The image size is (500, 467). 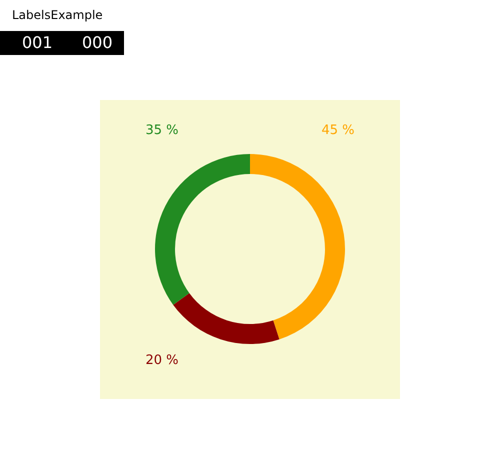 I want to click on data-label: 35 %, so click(x=162, y=130).